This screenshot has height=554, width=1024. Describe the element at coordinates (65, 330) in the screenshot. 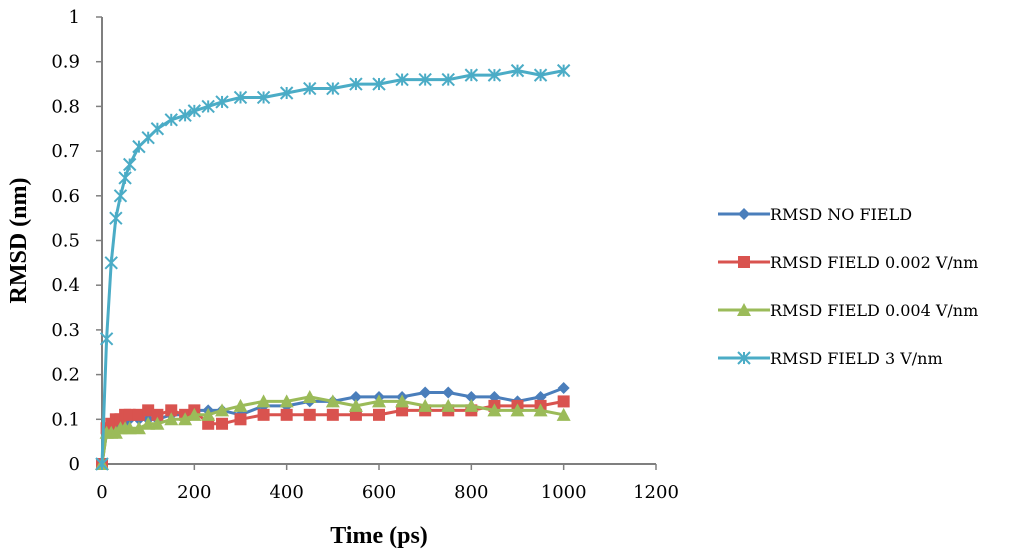

I see `y-tick-label: 0.3` at that location.